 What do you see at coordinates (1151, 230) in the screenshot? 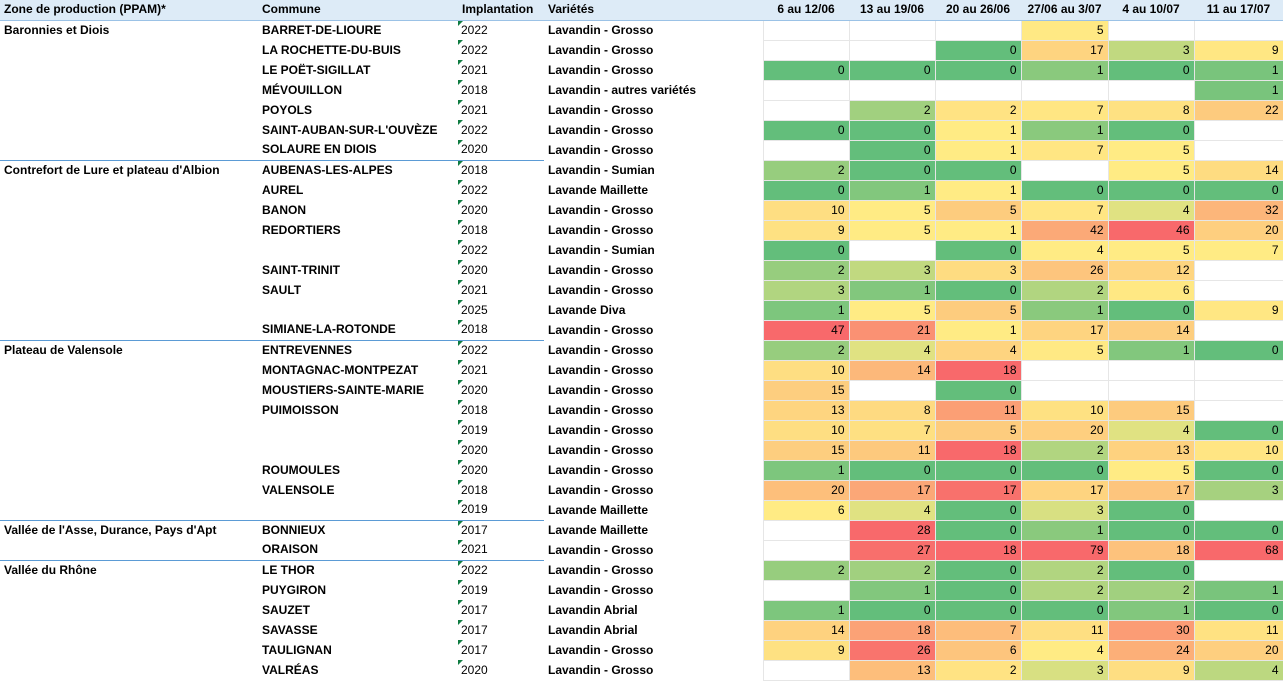
I see `value-cell: 46` at bounding box center [1151, 230].